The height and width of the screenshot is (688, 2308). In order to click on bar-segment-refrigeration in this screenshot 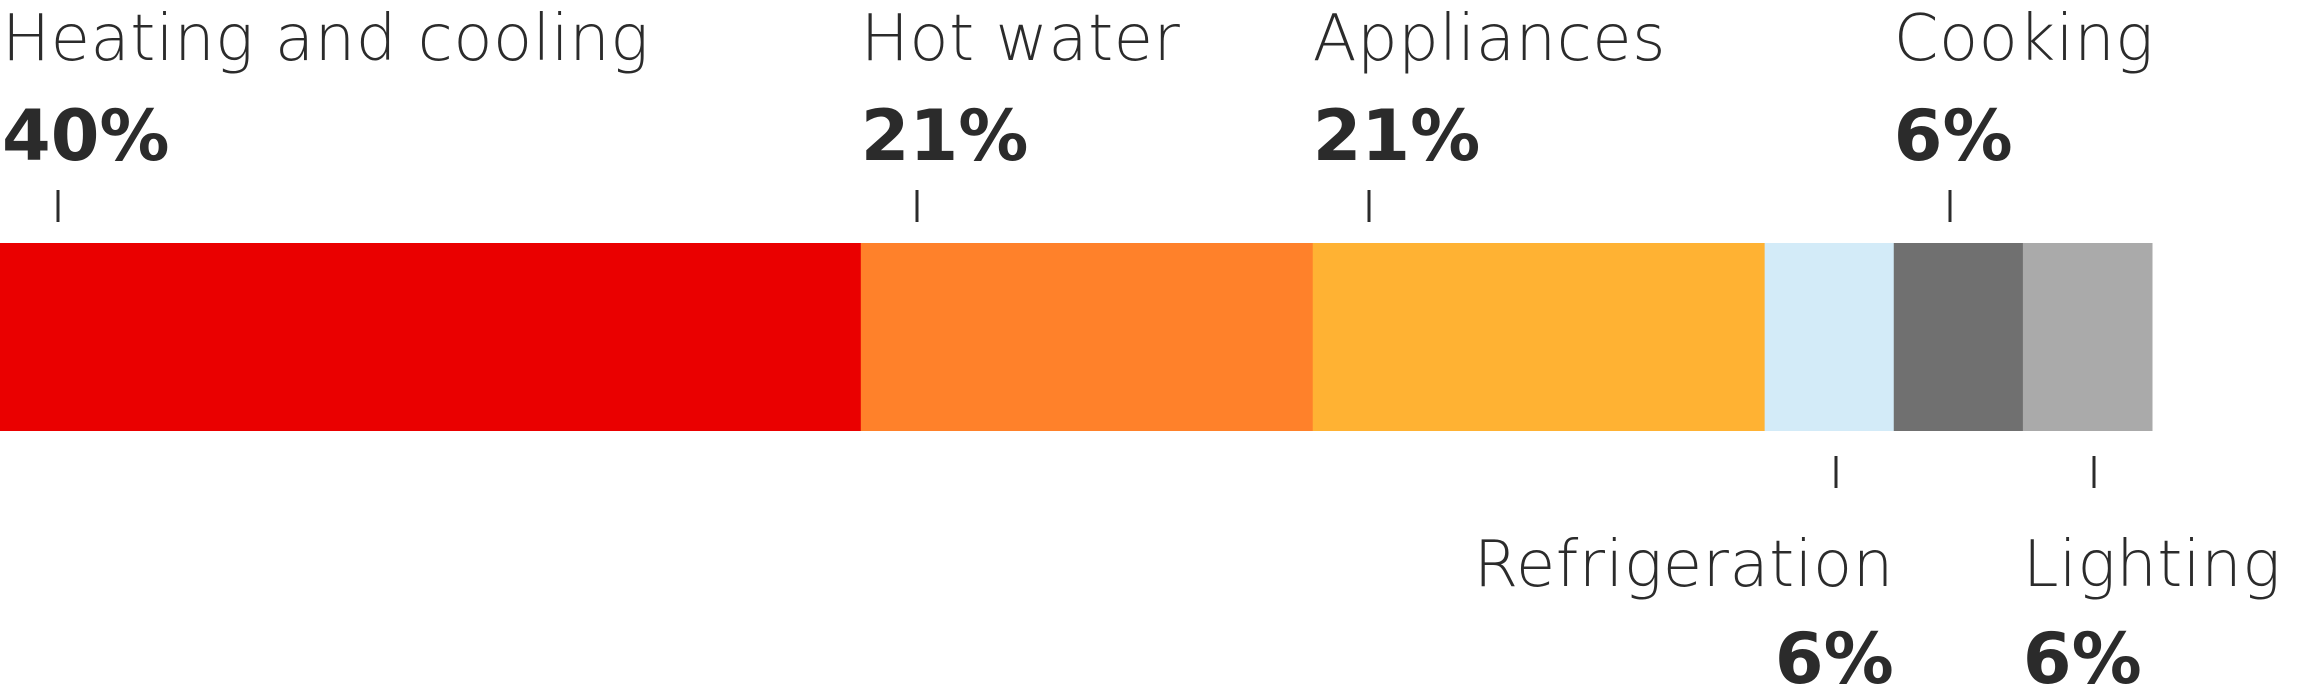, I will do `click(1829, 337)`.